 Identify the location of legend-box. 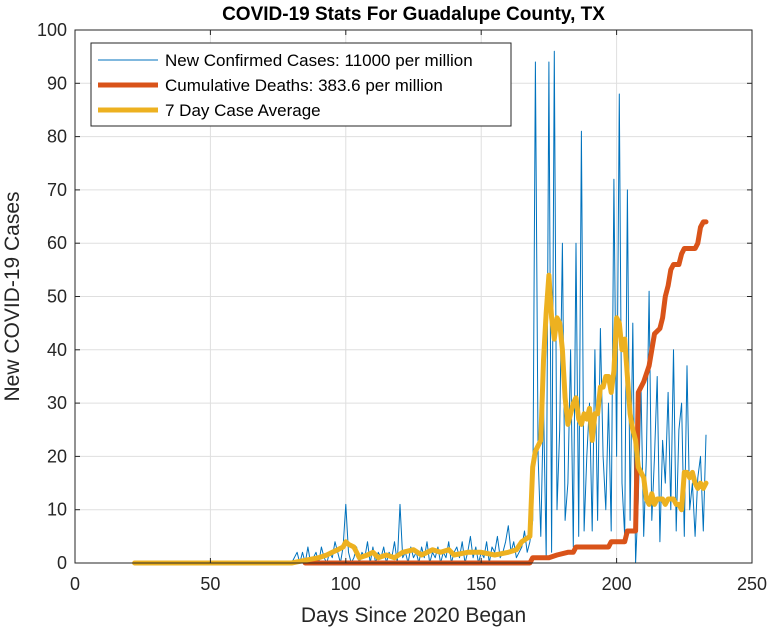
(301, 84).